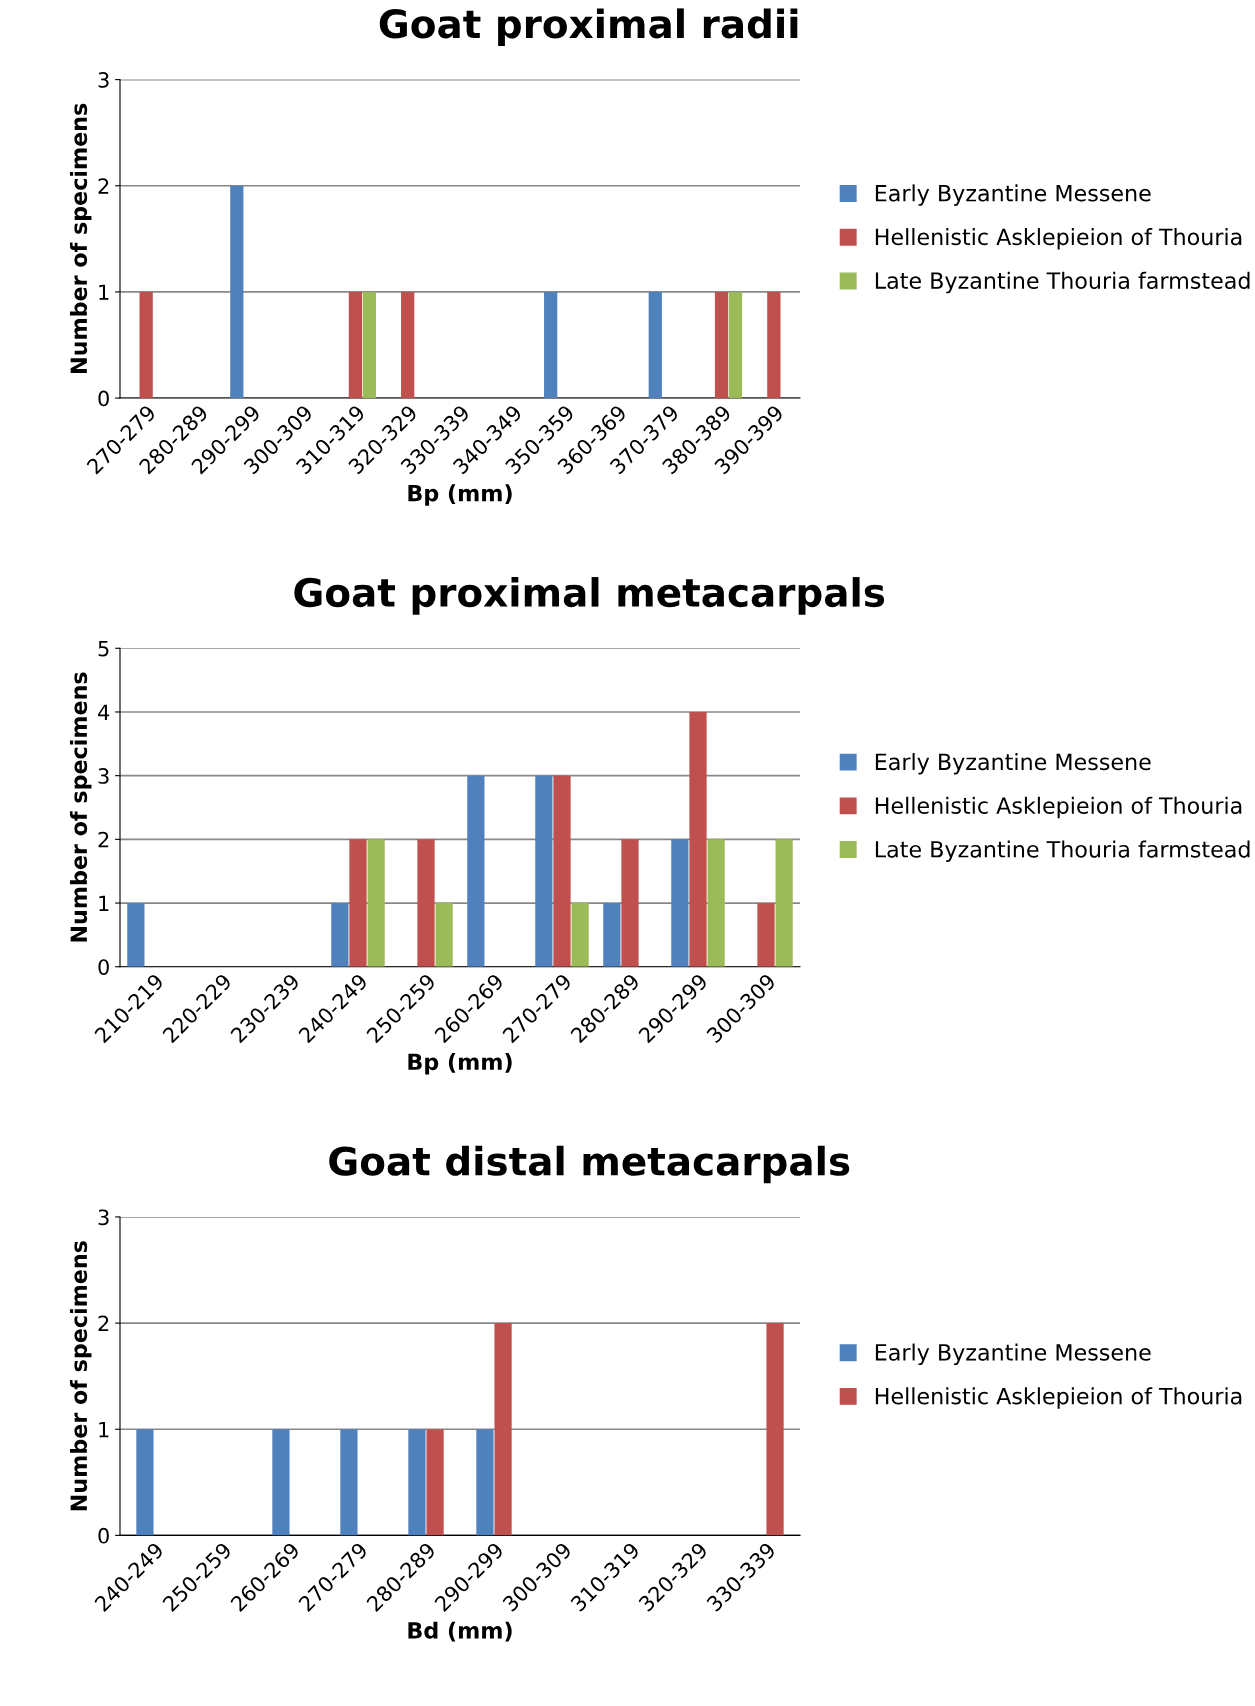 The image size is (1255, 1706). What do you see at coordinates (104, 712) in the screenshot?
I see `y-tick-label: 4` at bounding box center [104, 712].